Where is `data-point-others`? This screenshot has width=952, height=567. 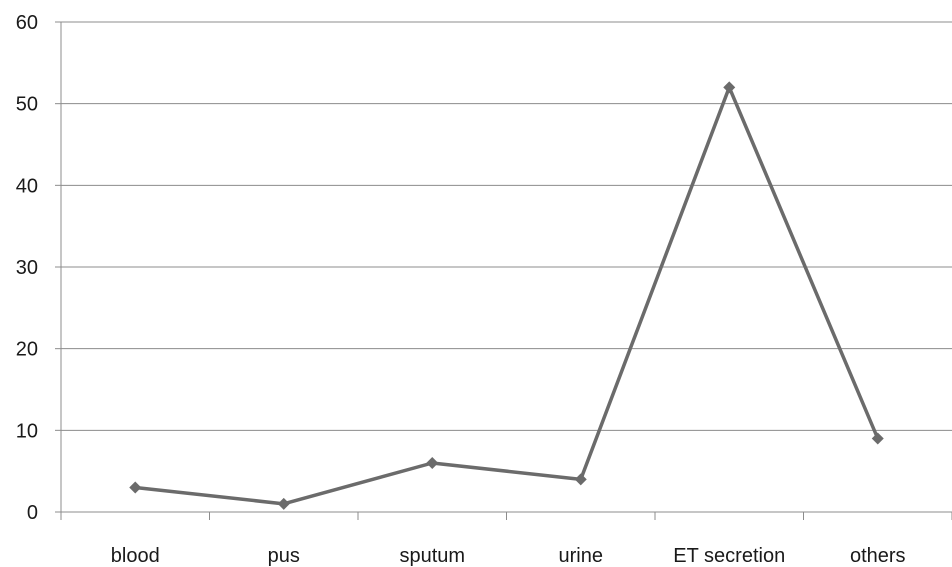
data-point-others is located at coordinates (877, 438).